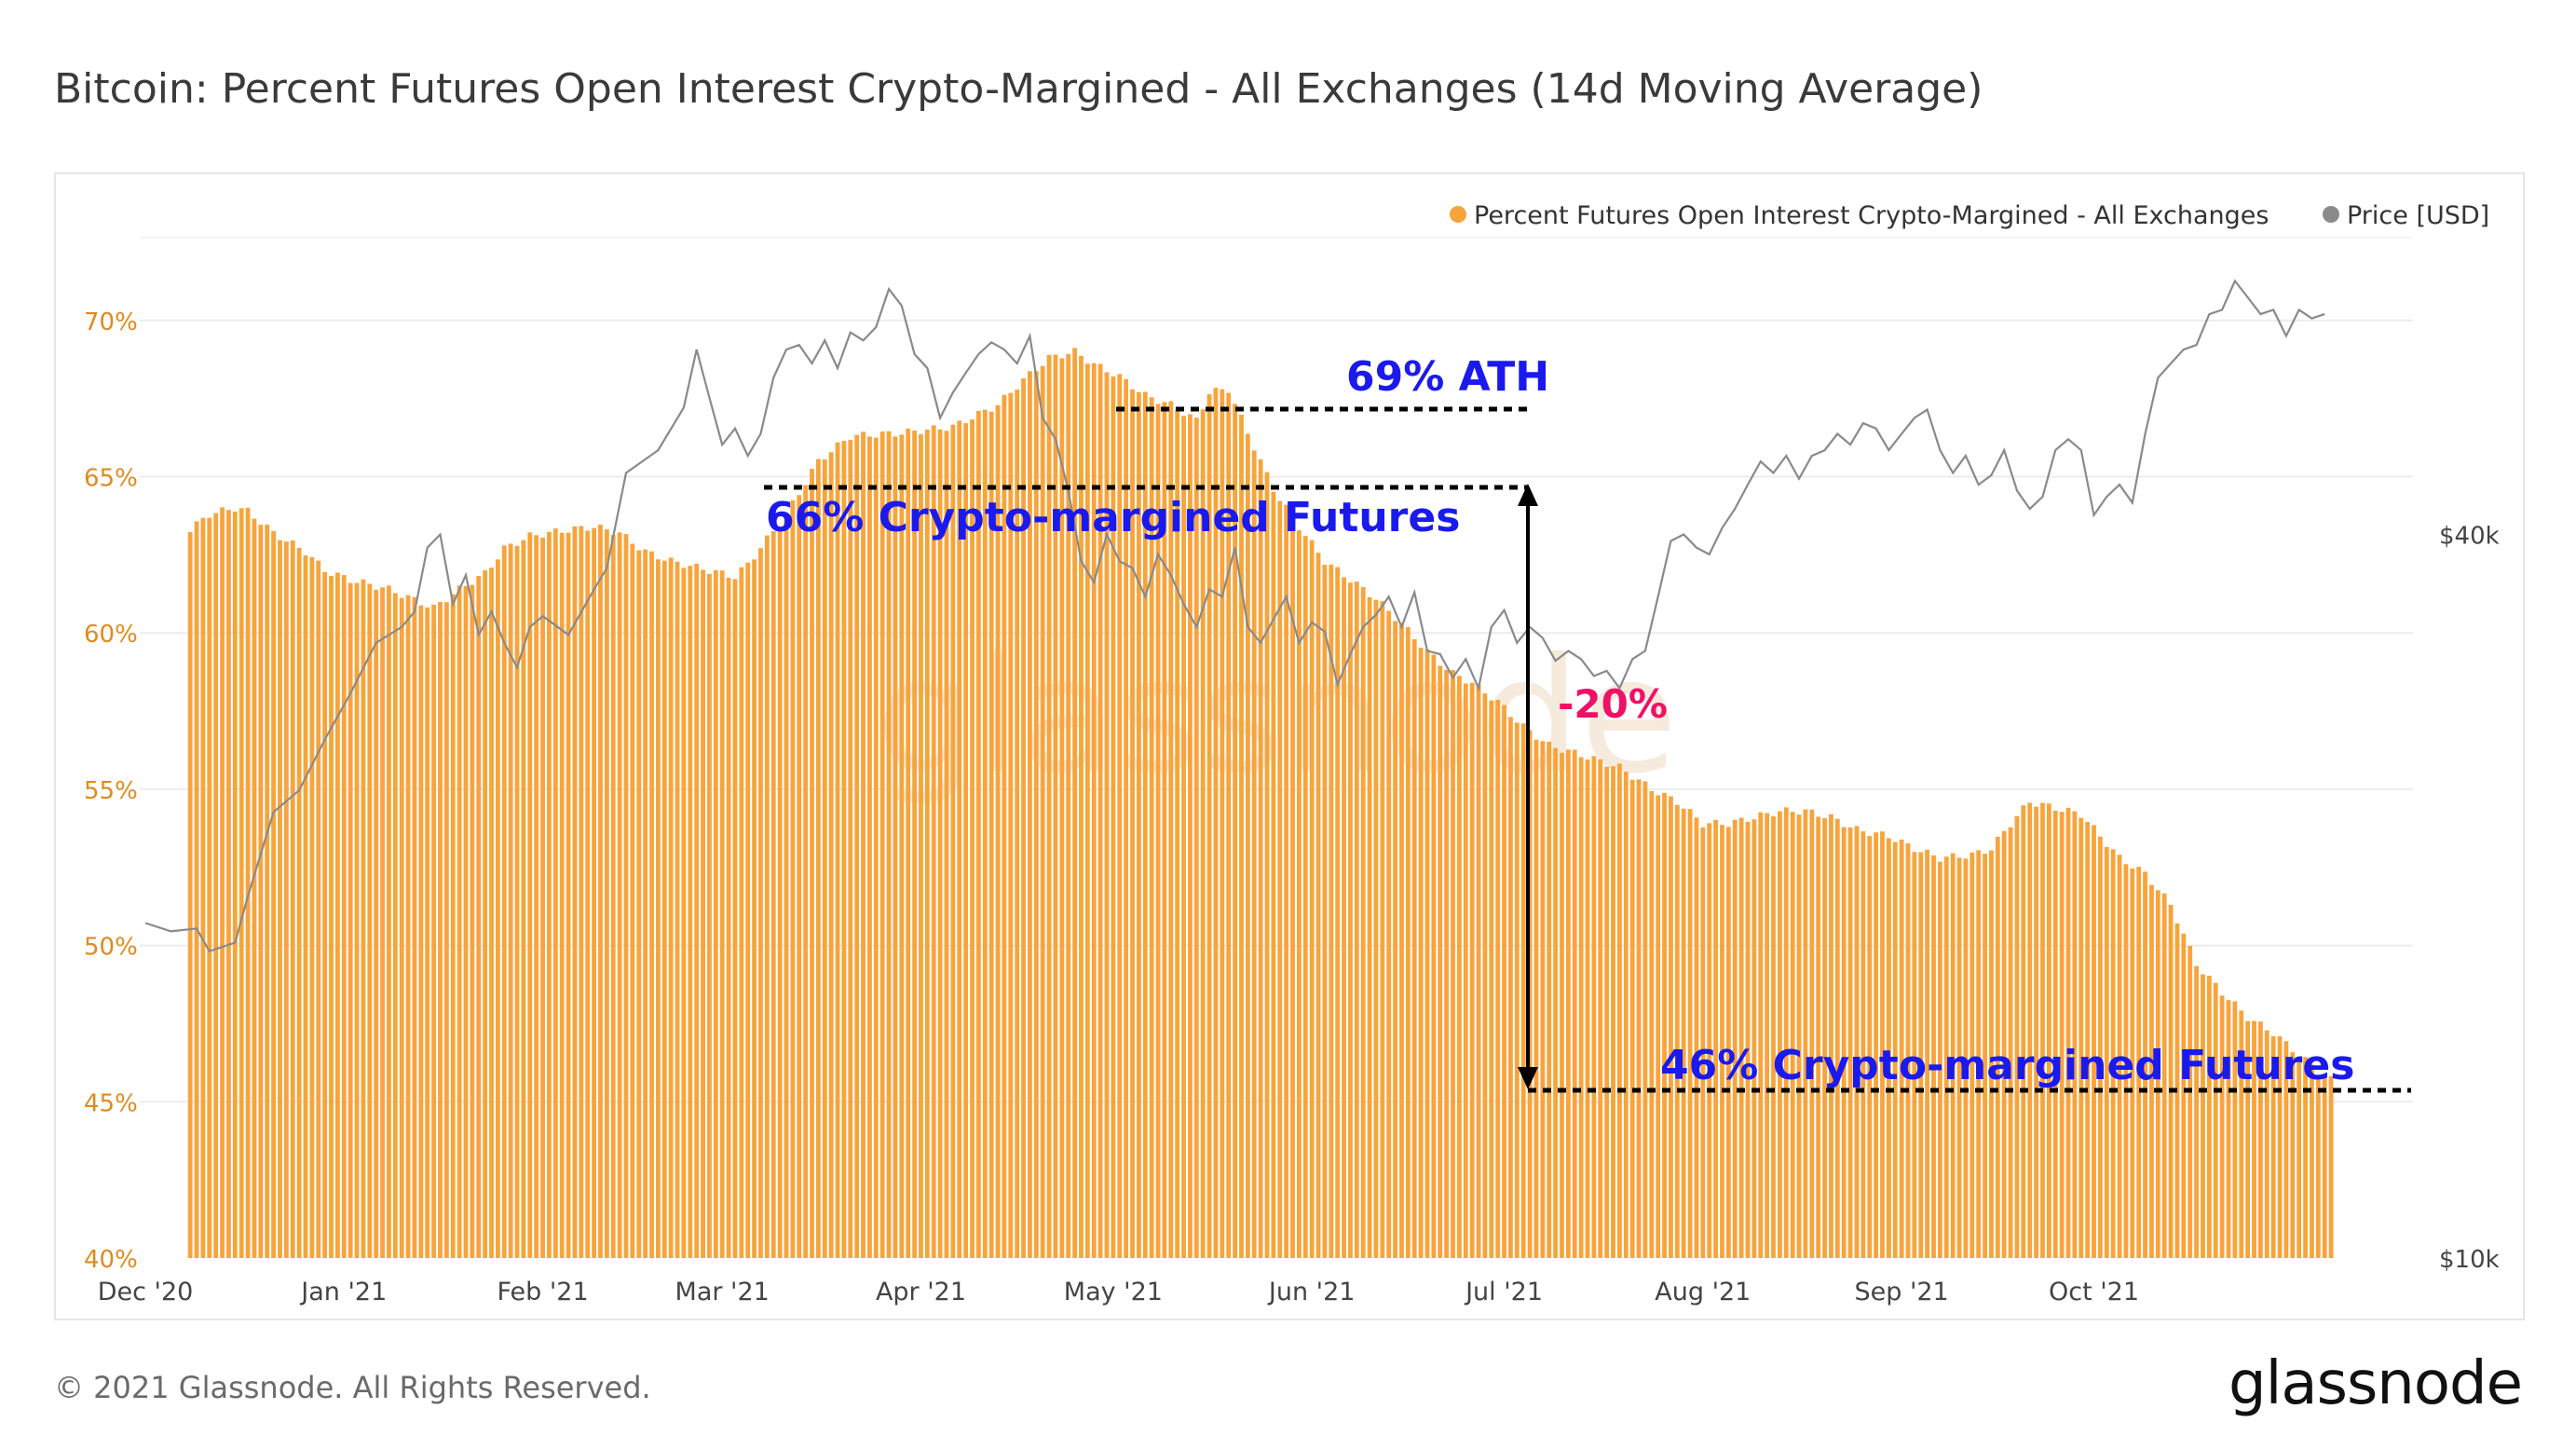  What do you see at coordinates (2094, 1292) in the screenshot?
I see `x-tick-label: Oct '21` at bounding box center [2094, 1292].